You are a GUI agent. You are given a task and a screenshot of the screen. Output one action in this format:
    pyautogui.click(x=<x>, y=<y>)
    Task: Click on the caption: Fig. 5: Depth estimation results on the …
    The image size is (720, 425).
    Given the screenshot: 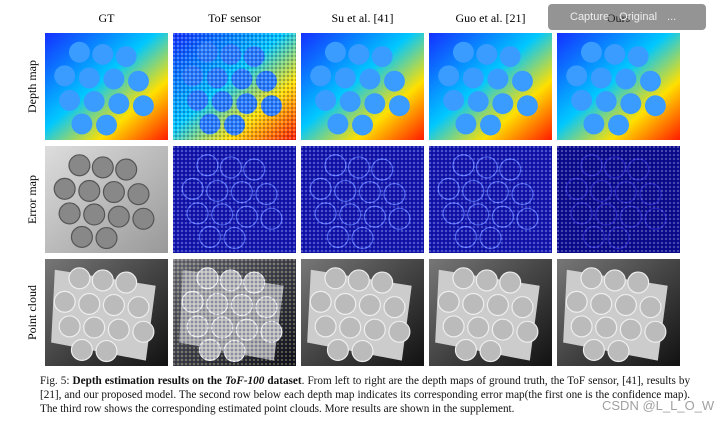 What is the action you would take?
    pyautogui.click(x=365, y=395)
    